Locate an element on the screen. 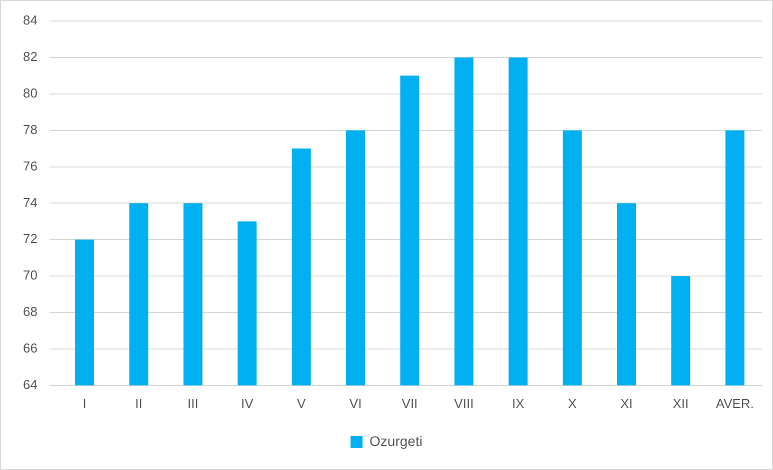 The width and height of the screenshot is (773, 470). y-tick-label: 64 is located at coordinates (30, 384).